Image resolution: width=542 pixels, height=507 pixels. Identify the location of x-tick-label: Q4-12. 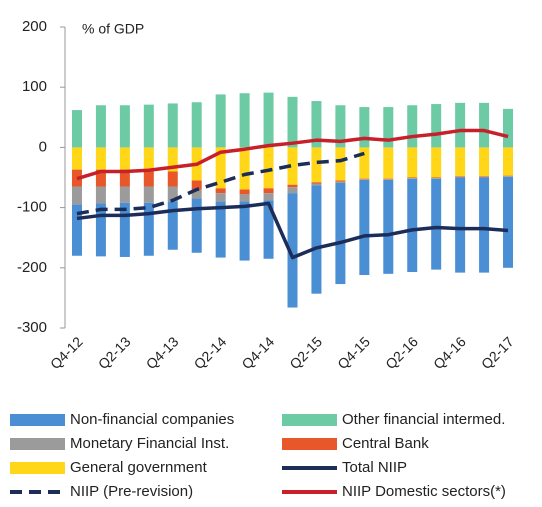
(66, 352).